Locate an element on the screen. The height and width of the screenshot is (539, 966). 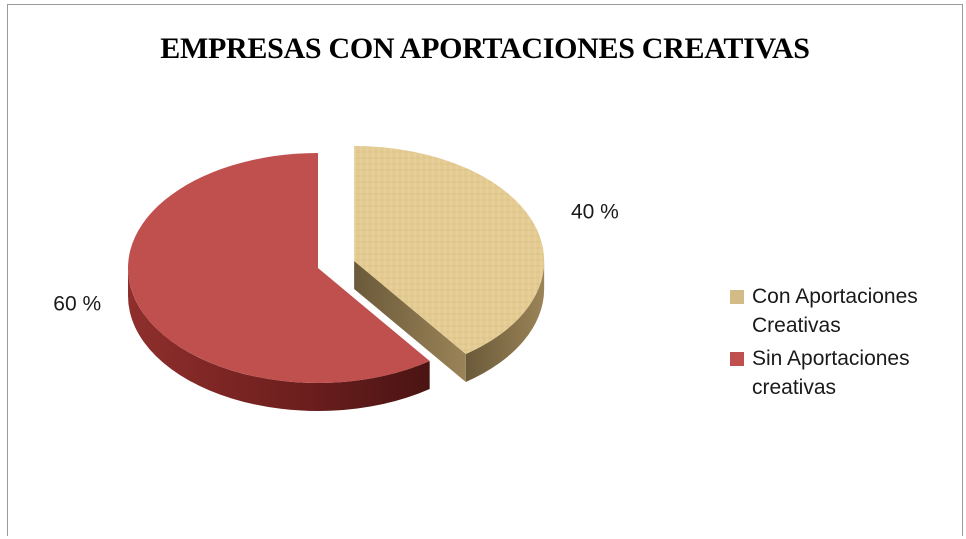
legend-swatch-sin is located at coordinates (737, 359).